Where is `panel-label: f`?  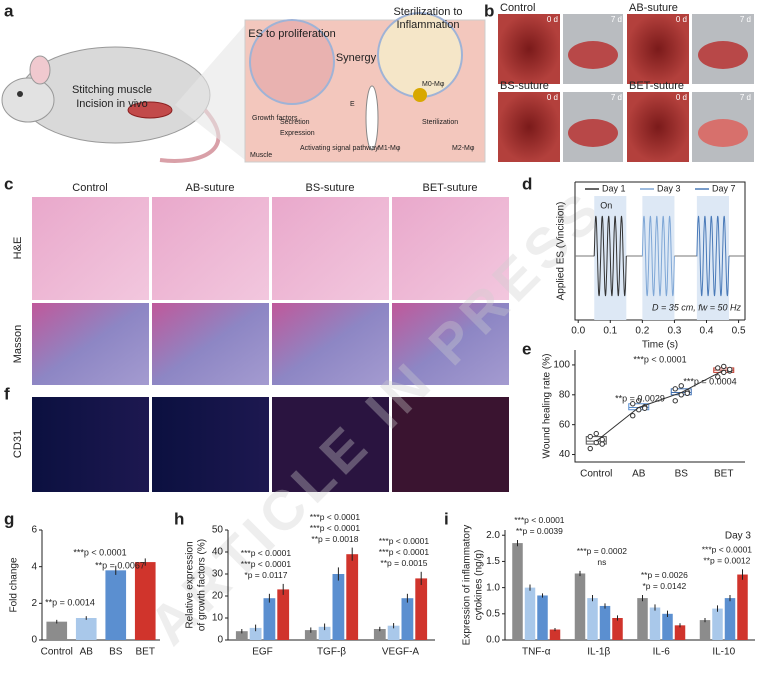 panel-label: f is located at coordinates (7, 393).